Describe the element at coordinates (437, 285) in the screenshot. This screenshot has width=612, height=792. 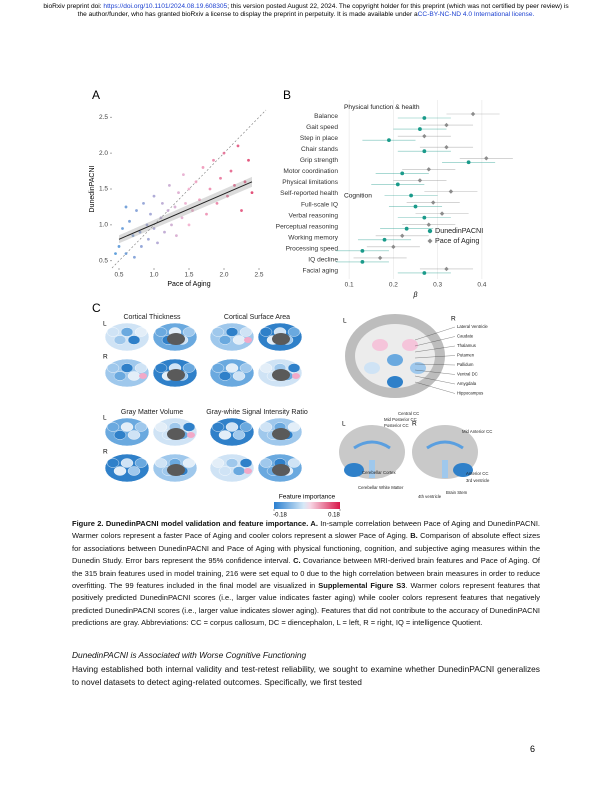
I see `x-tick-label: 0.3` at that location.